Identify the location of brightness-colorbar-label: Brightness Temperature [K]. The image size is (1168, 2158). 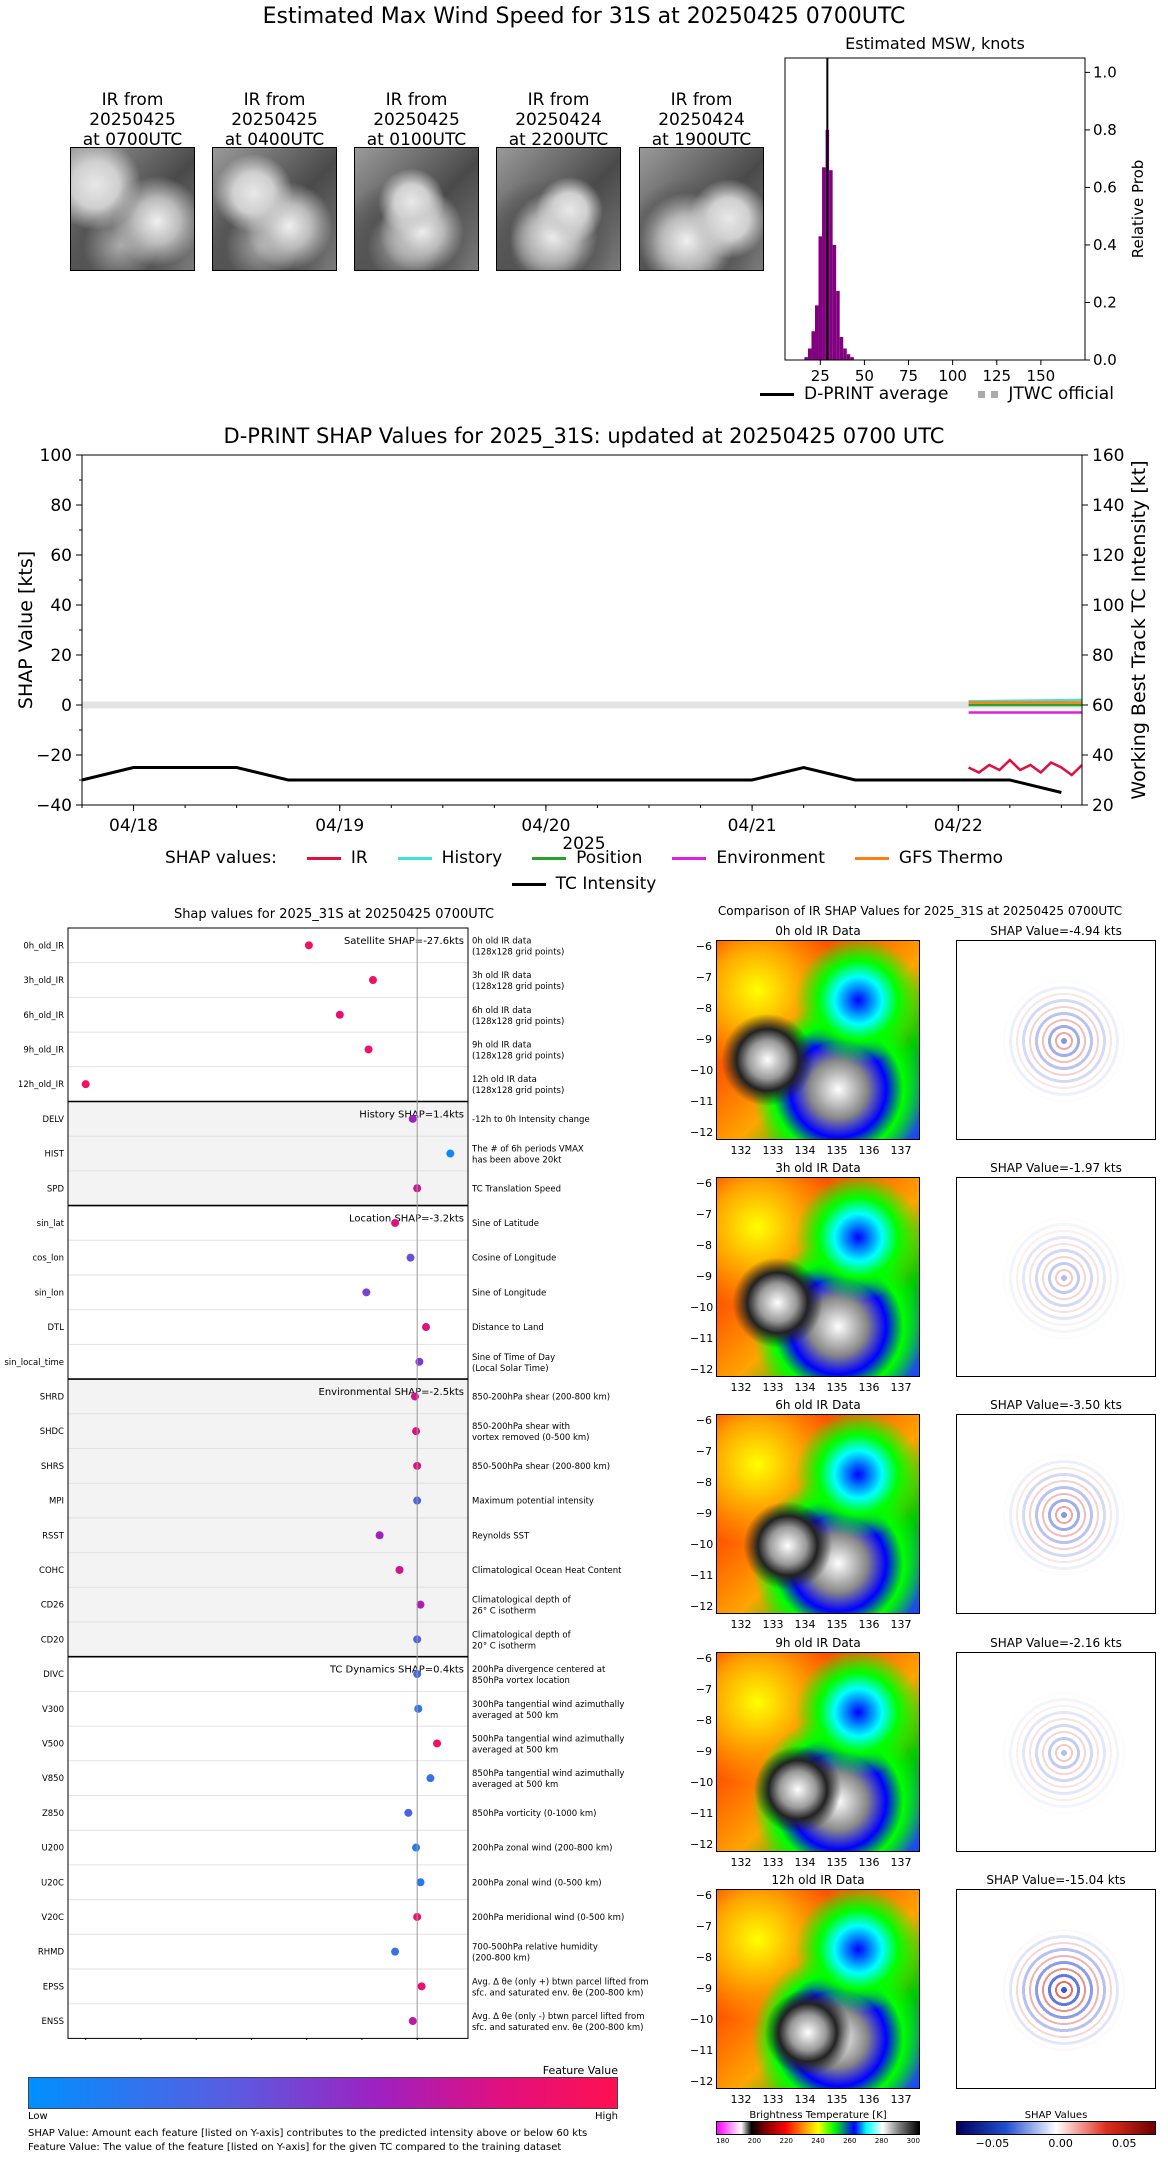
(818, 2115).